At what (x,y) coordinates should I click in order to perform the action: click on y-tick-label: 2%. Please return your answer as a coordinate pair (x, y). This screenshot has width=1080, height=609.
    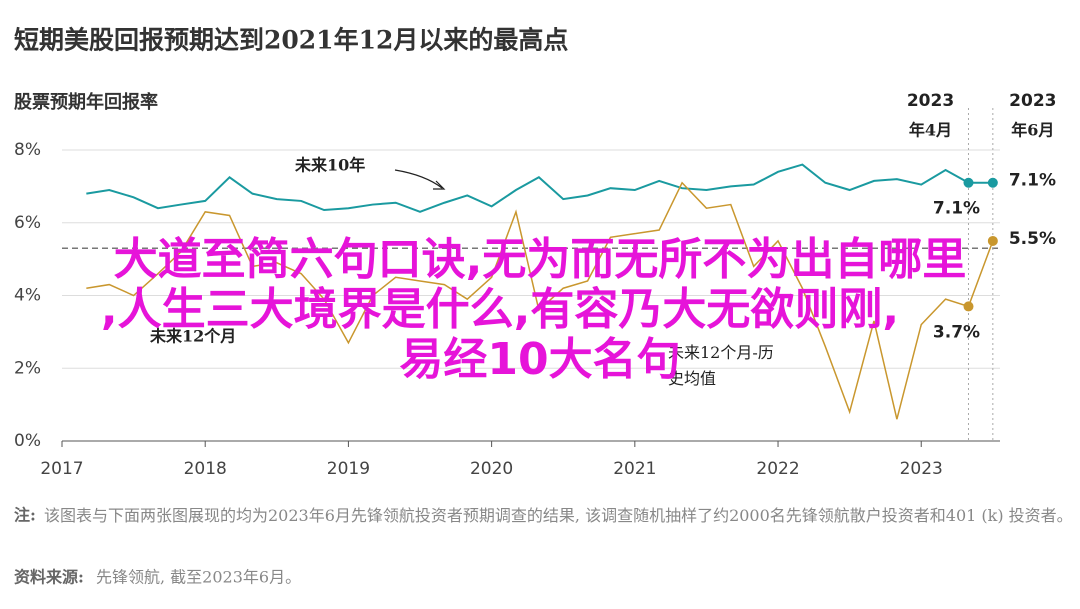
    Looking at the image, I should click on (27, 368).